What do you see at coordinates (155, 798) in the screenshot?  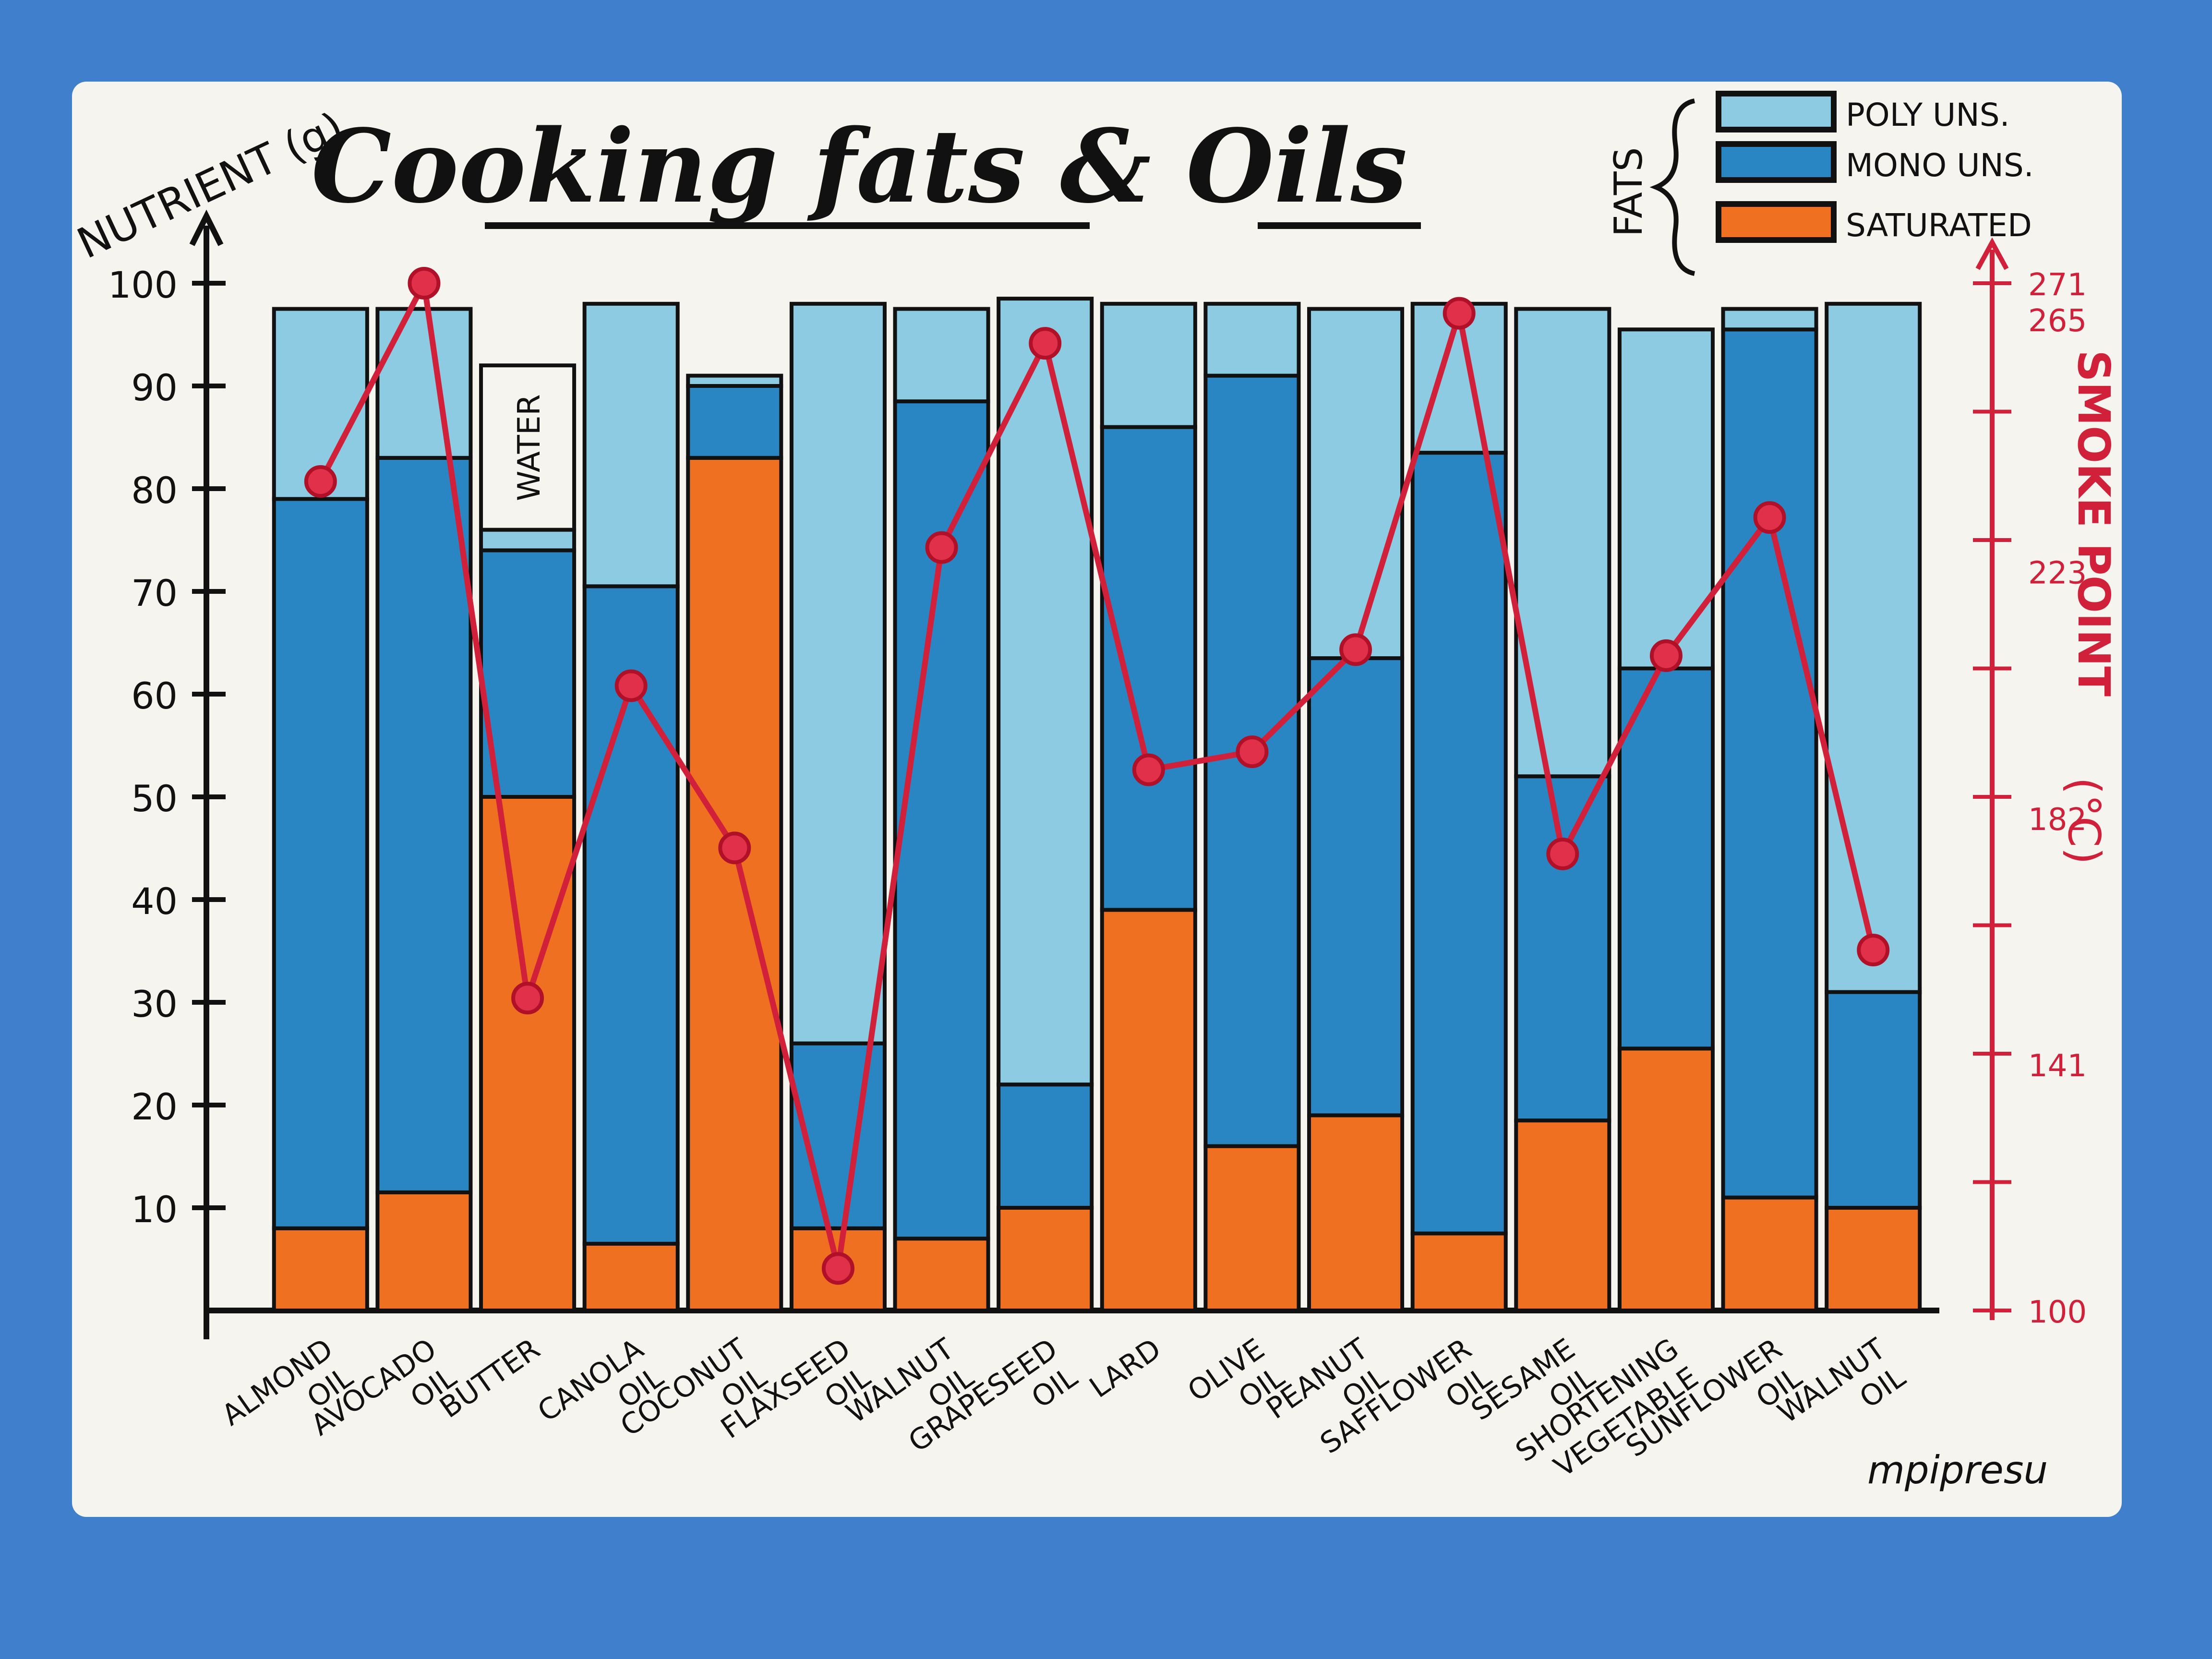 I see `y-tick-label: 50` at bounding box center [155, 798].